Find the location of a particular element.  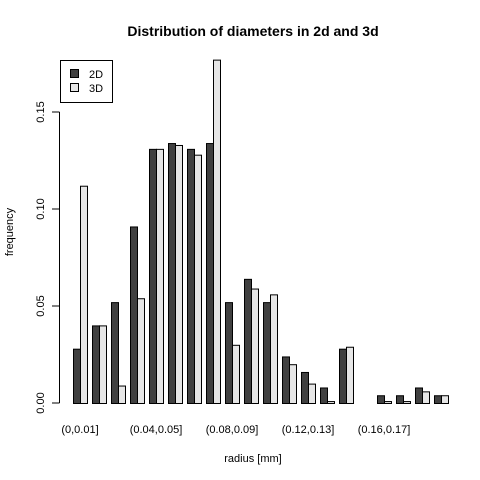

x-tick-label-16: (0.16,0.17] is located at coordinates (384, 430).